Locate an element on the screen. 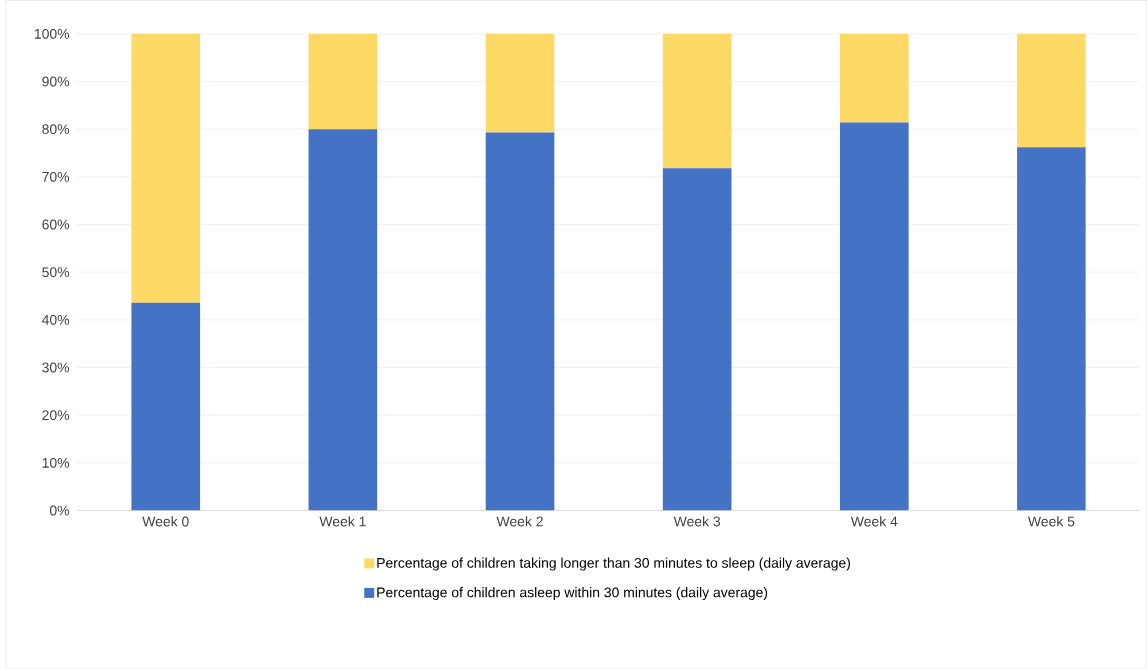 The height and width of the screenshot is (669, 1147). x-tick-label: Week 3 is located at coordinates (697, 521).